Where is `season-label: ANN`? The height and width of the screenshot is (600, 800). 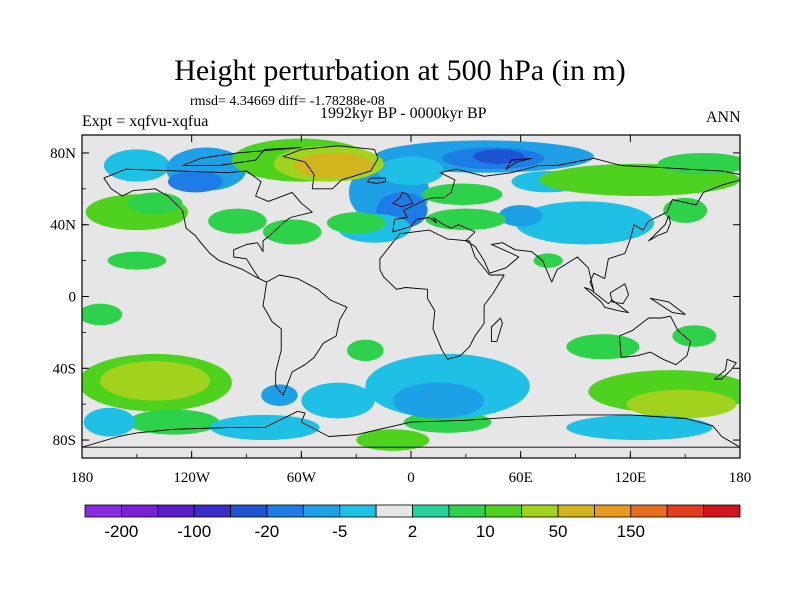
season-label: ANN is located at coordinates (723, 117).